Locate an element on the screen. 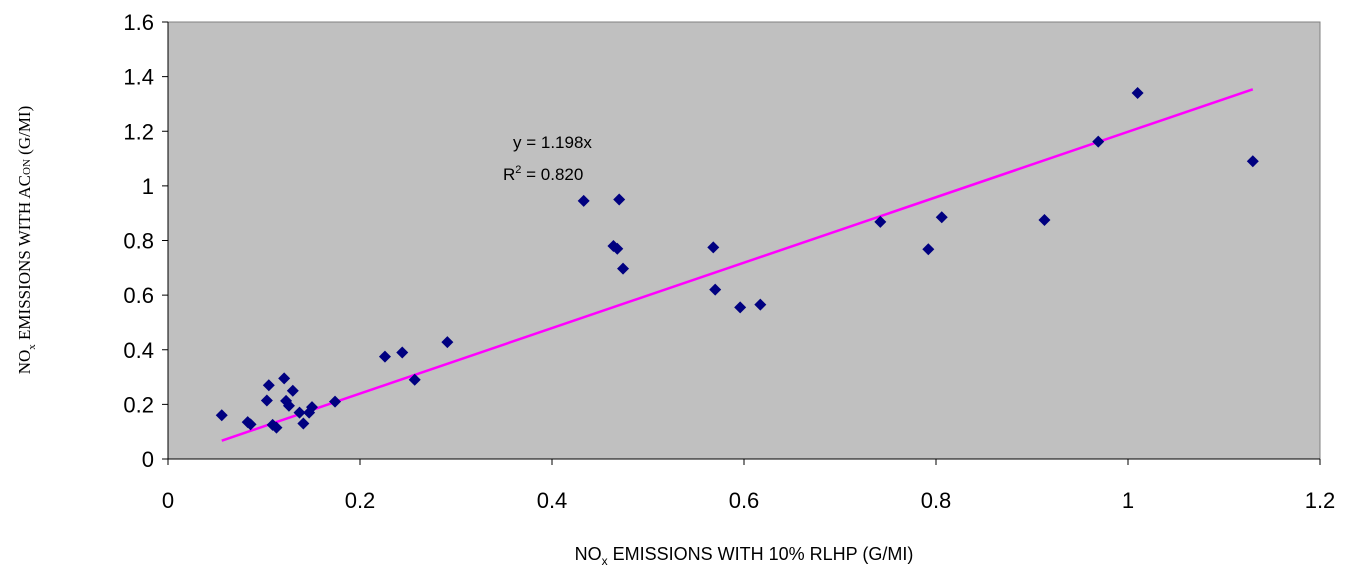  r-squared-label: R2 = 0.820 is located at coordinates (543, 174).